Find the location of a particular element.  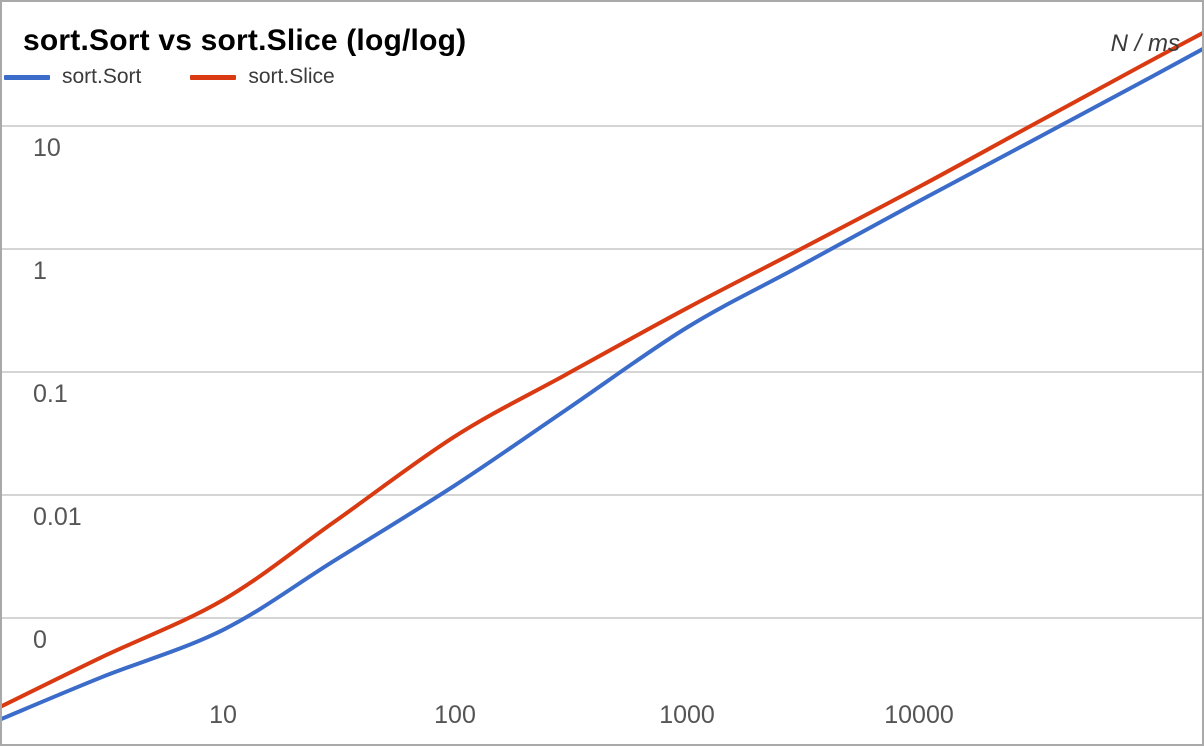

legend-item-sort-slice: sort.Slice is located at coordinates (262, 77).